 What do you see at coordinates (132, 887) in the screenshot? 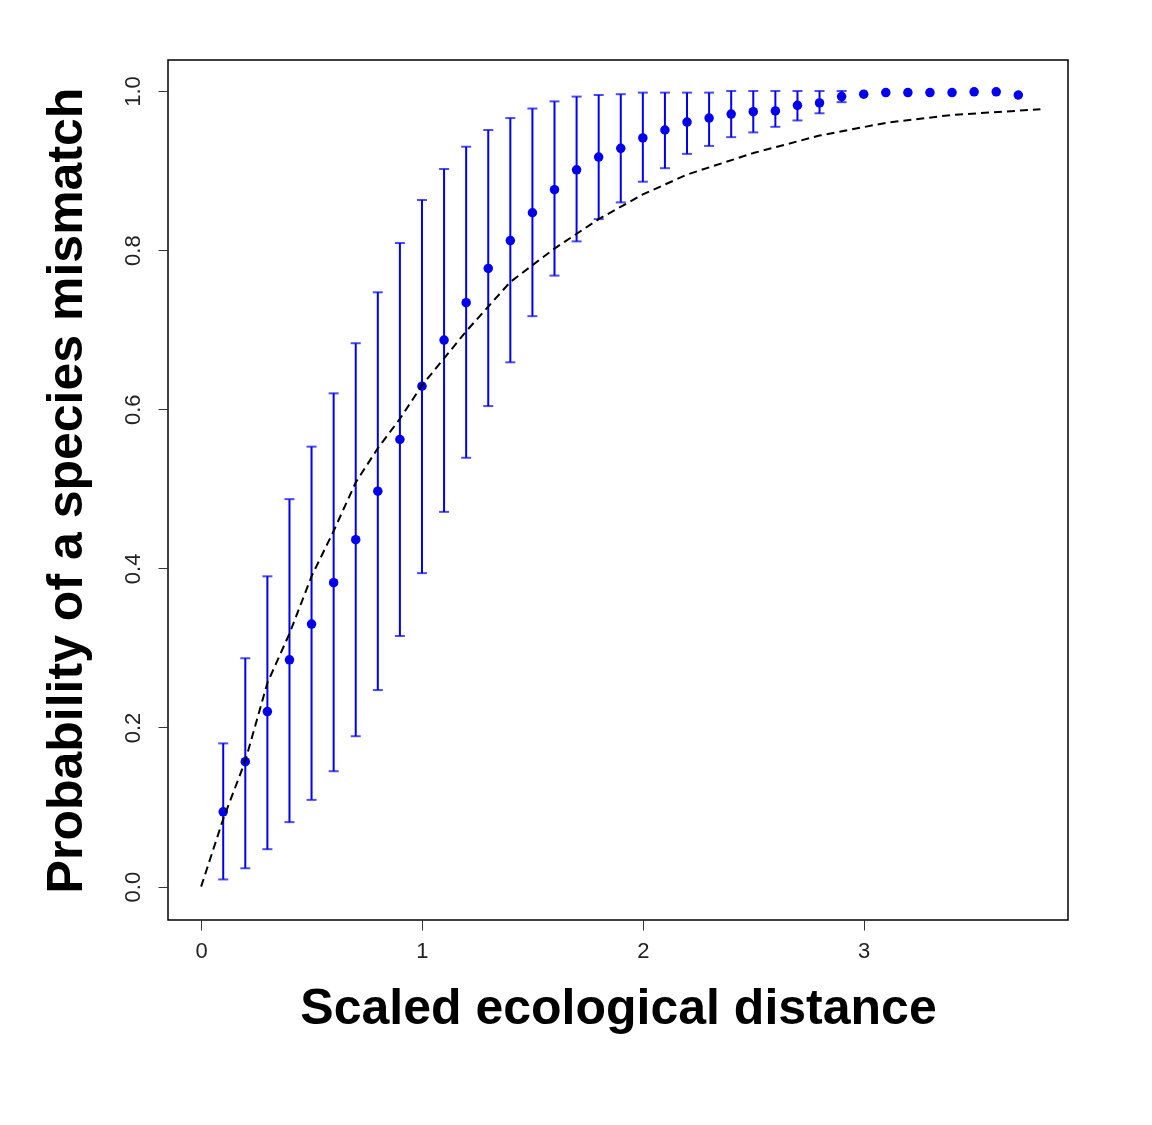
I see `y-tick-label: 0.0` at bounding box center [132, 887].